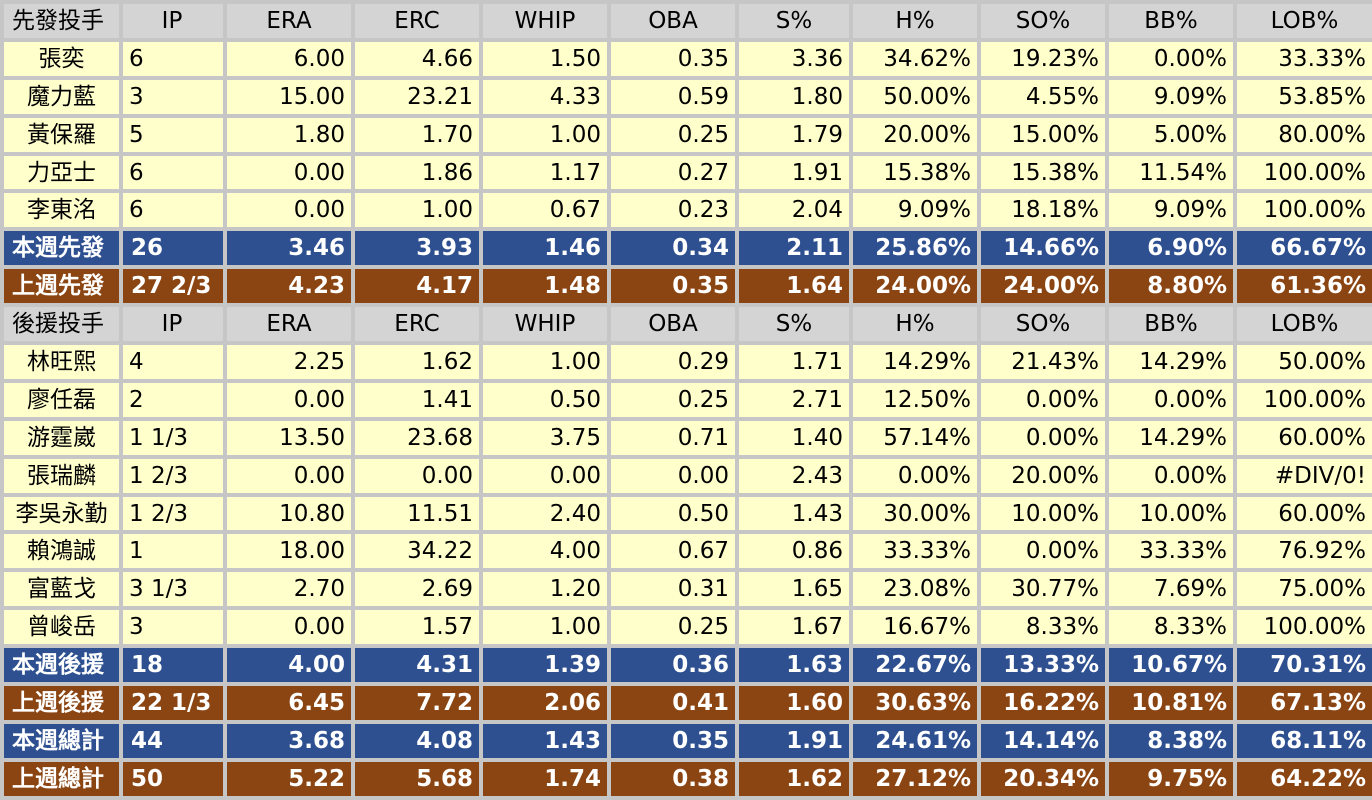 The image size is (1372, 800). Describe the element at coordinates (1171, 248) in the screenshot. I see `cell-bb-pct: 6.90%` at that location.